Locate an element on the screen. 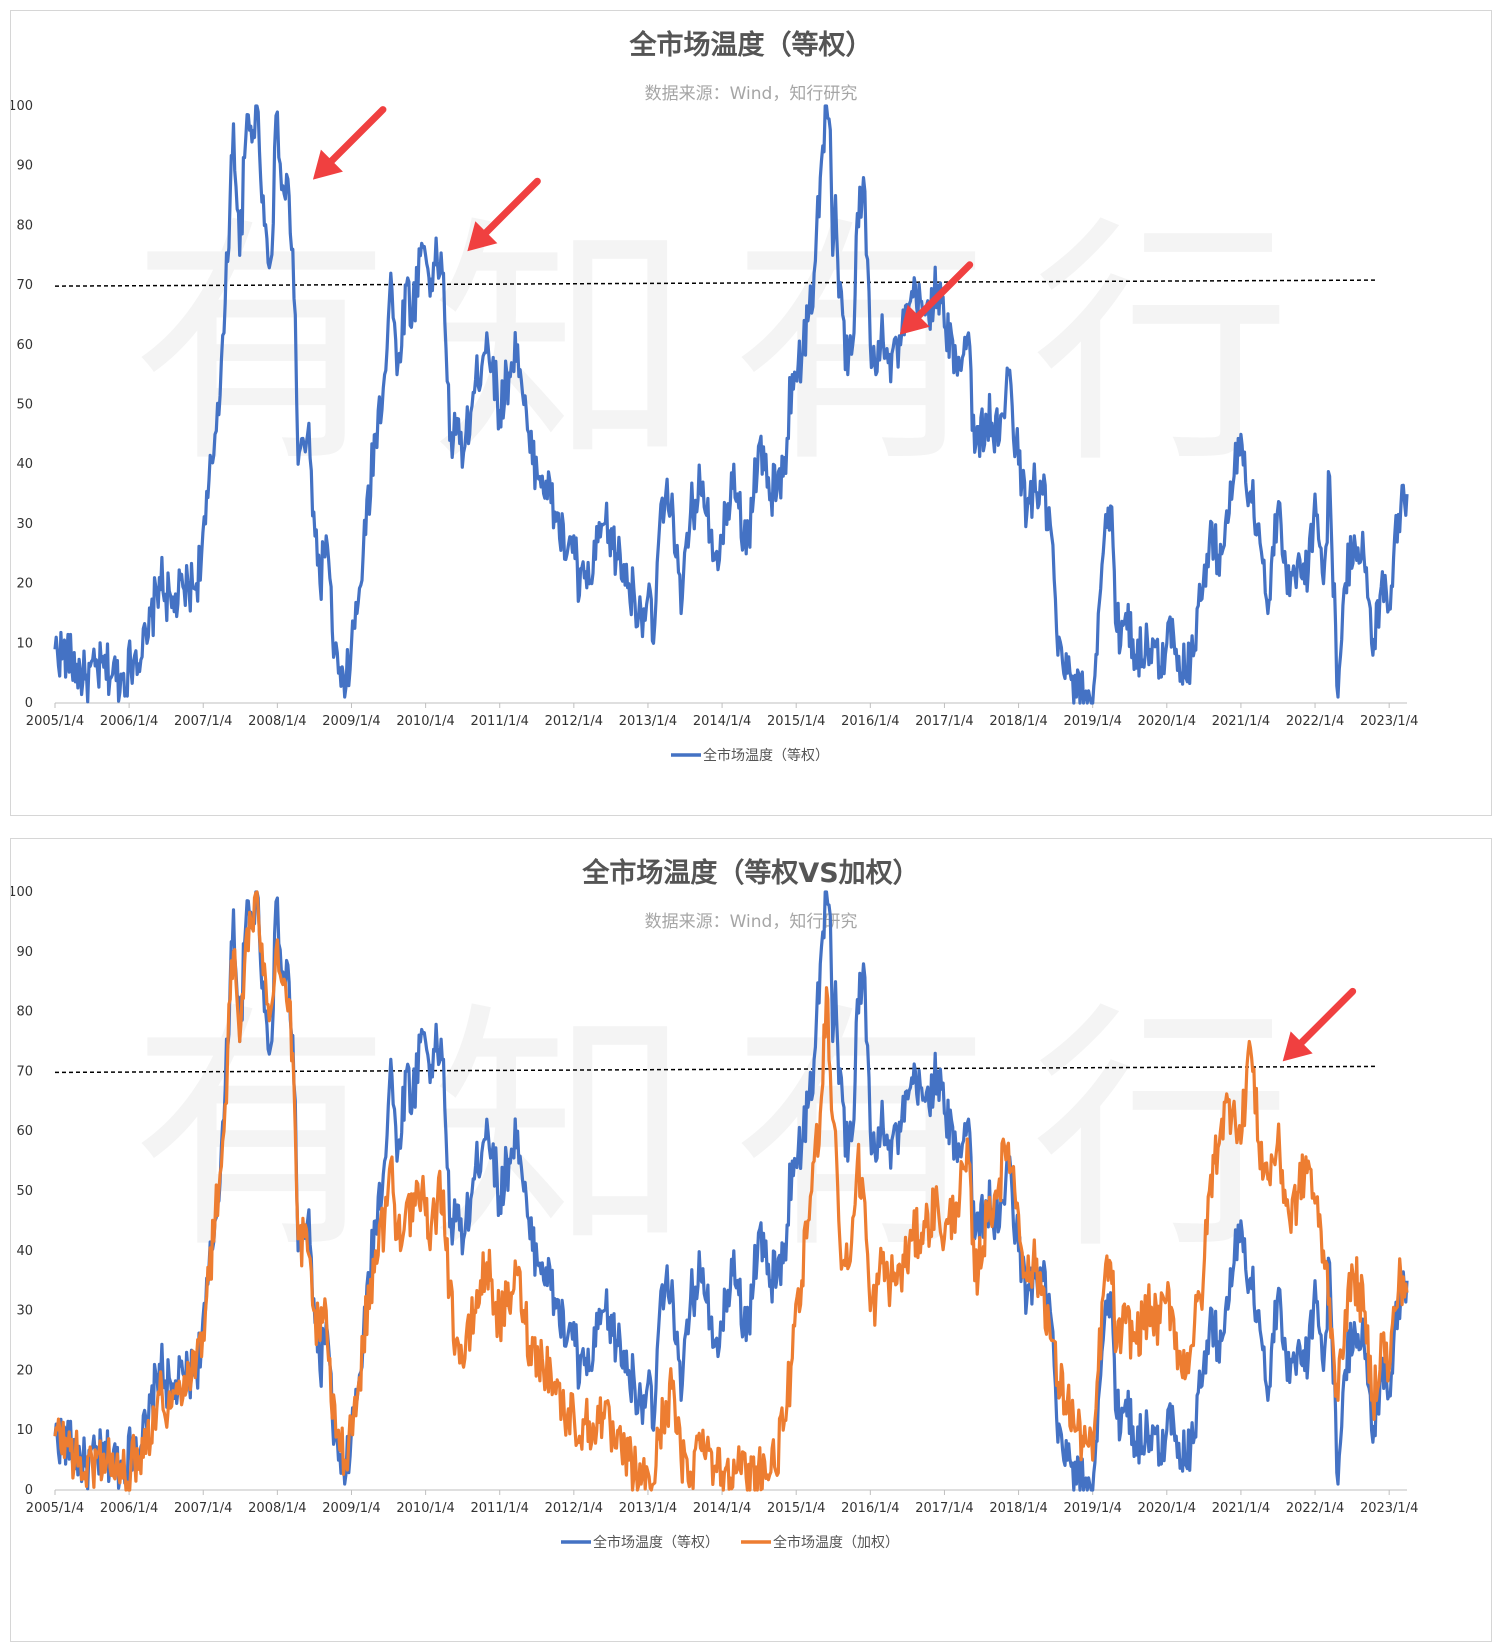  legend-item: 全市场温度（加权） is located at coordinates (820, 1542).